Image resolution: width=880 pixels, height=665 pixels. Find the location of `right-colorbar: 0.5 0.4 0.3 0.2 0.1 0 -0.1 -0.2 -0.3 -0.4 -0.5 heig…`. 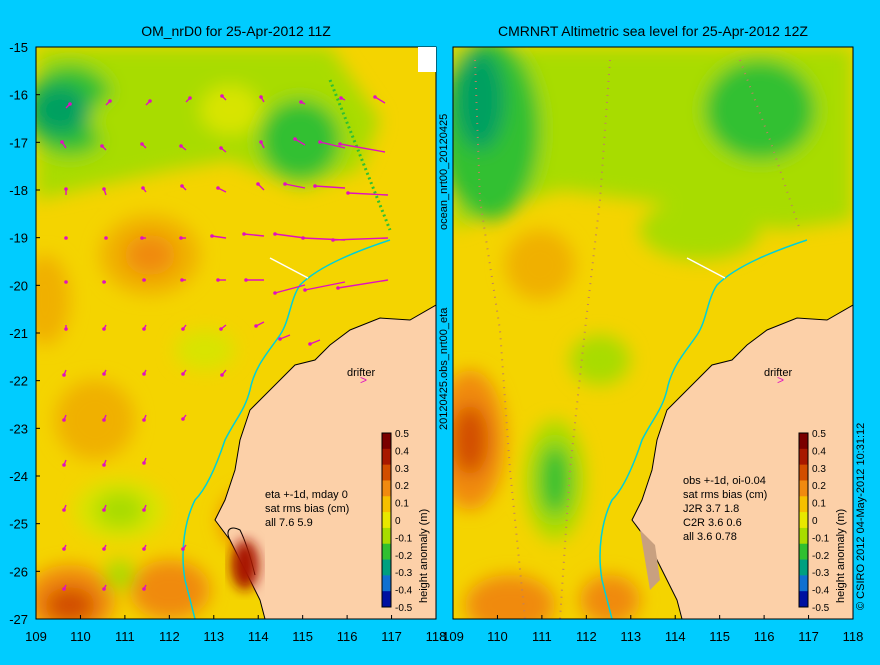

right-colorbar: 0.5 0.4 0.3 0.2 0.1 0 -0.1 -0.2 -0.3 -0.4 -0.5 heig… is located at coordinates (822, 521).